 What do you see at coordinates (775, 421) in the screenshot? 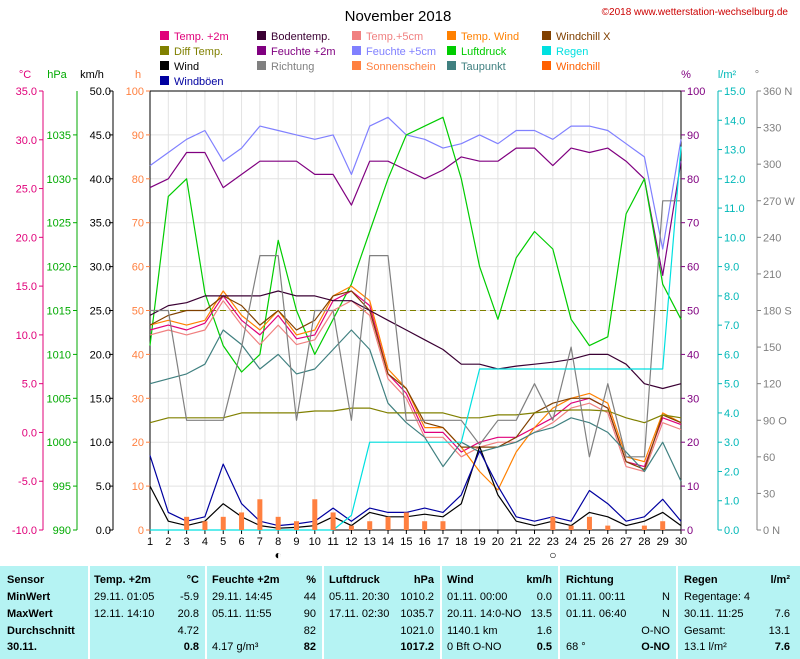
I see `dir-tick-label: 90 O` at bounding box center [775, 421].